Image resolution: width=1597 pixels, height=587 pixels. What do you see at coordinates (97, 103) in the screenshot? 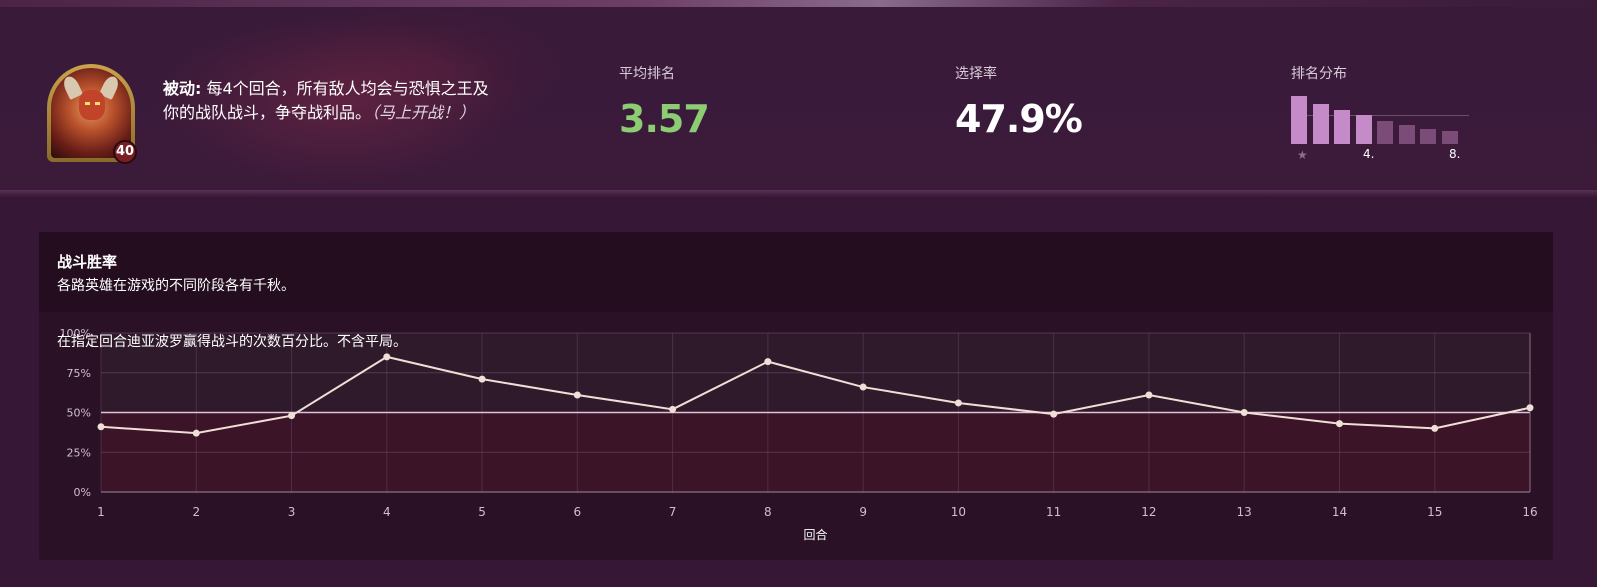
I see `eye-right` at bounding box center [97, 103].